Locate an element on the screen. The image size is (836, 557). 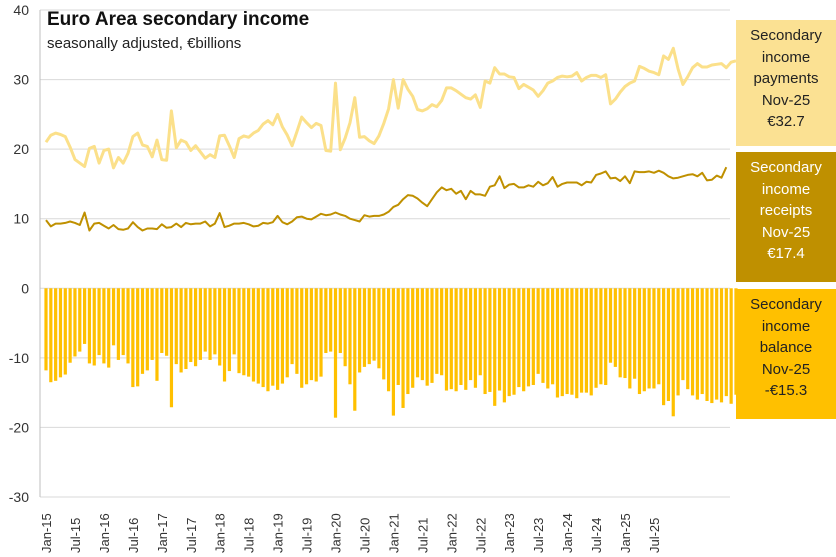
callout-payments-line2: income is located at coordinates (786, 57).